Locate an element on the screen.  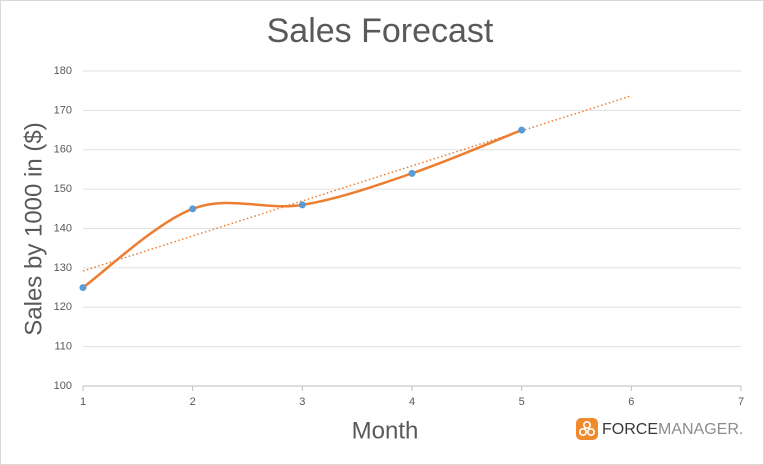
x-tick-label: 6 is located at coordinates (631, 402).